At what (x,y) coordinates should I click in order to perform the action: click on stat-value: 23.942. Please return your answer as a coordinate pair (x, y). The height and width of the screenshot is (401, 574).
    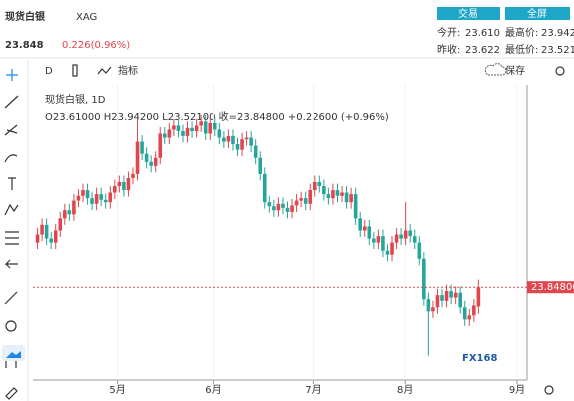
    Looking at the image, I should click on (557, 33).